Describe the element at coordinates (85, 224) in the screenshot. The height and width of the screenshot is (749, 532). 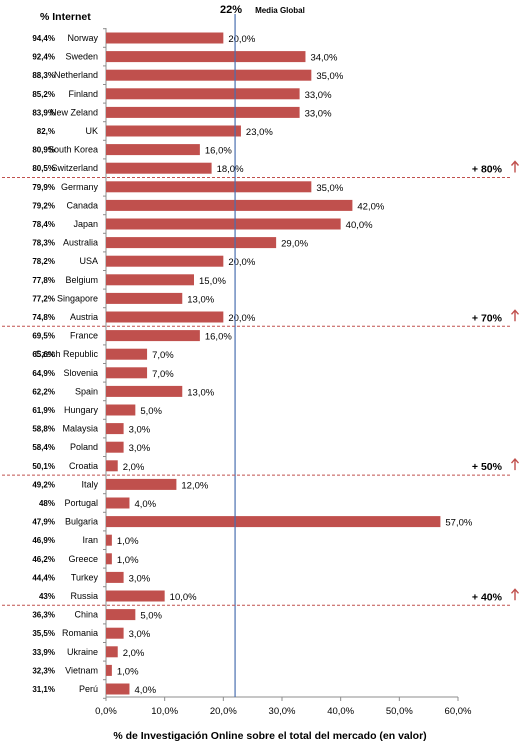
I see `country-label: Japan` at that location.